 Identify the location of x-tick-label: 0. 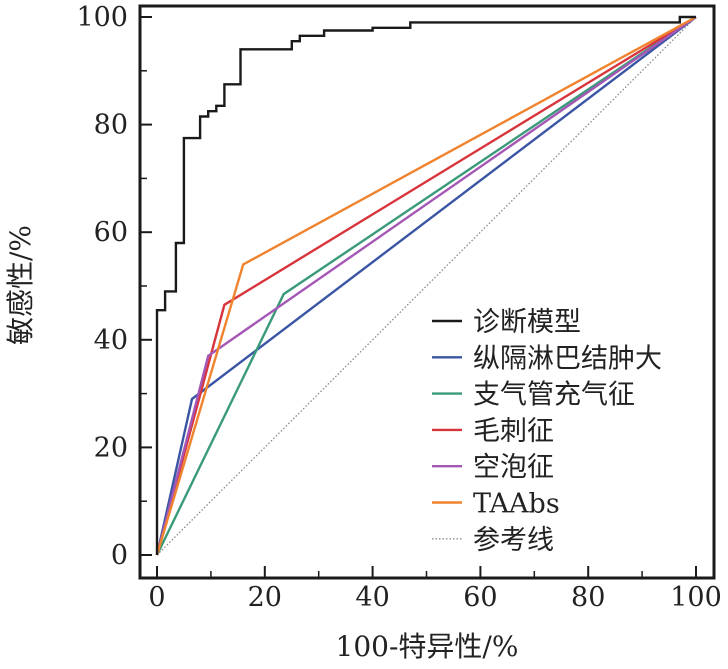
(156, 597).